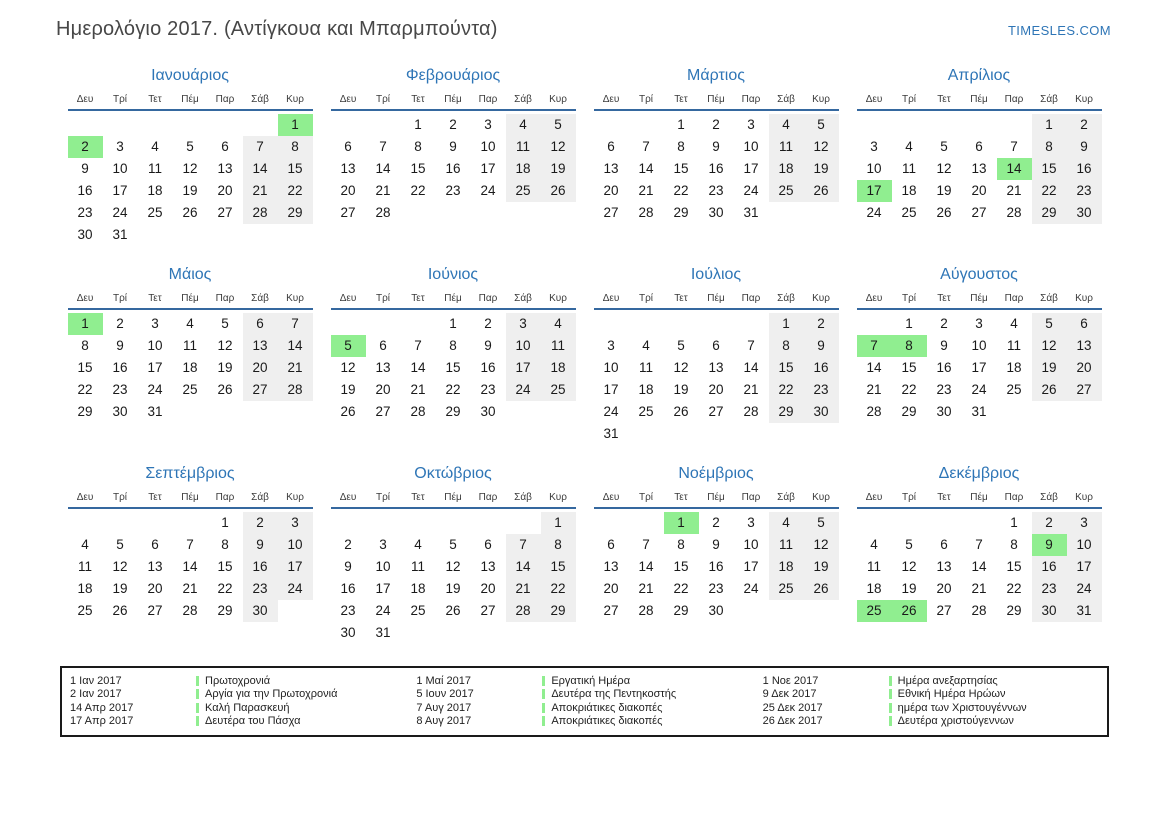 The width and height of the screenshot is (1169, 827). Describe the element at coordinates (944, 544) in the screenshot. I see `day-cell: 6` at that location.